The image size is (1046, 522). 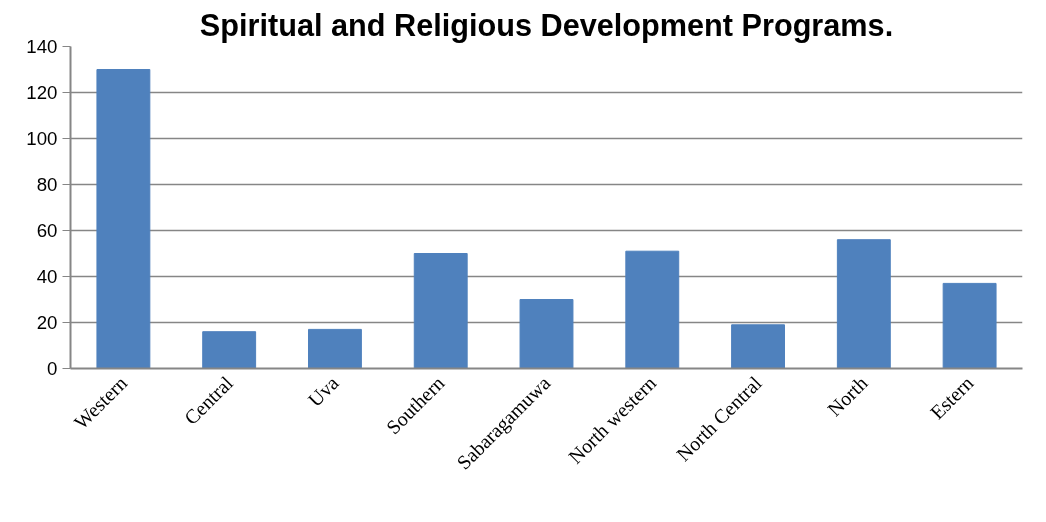 I want to click on y-tick-label: 20, so click(x=47, y=322).